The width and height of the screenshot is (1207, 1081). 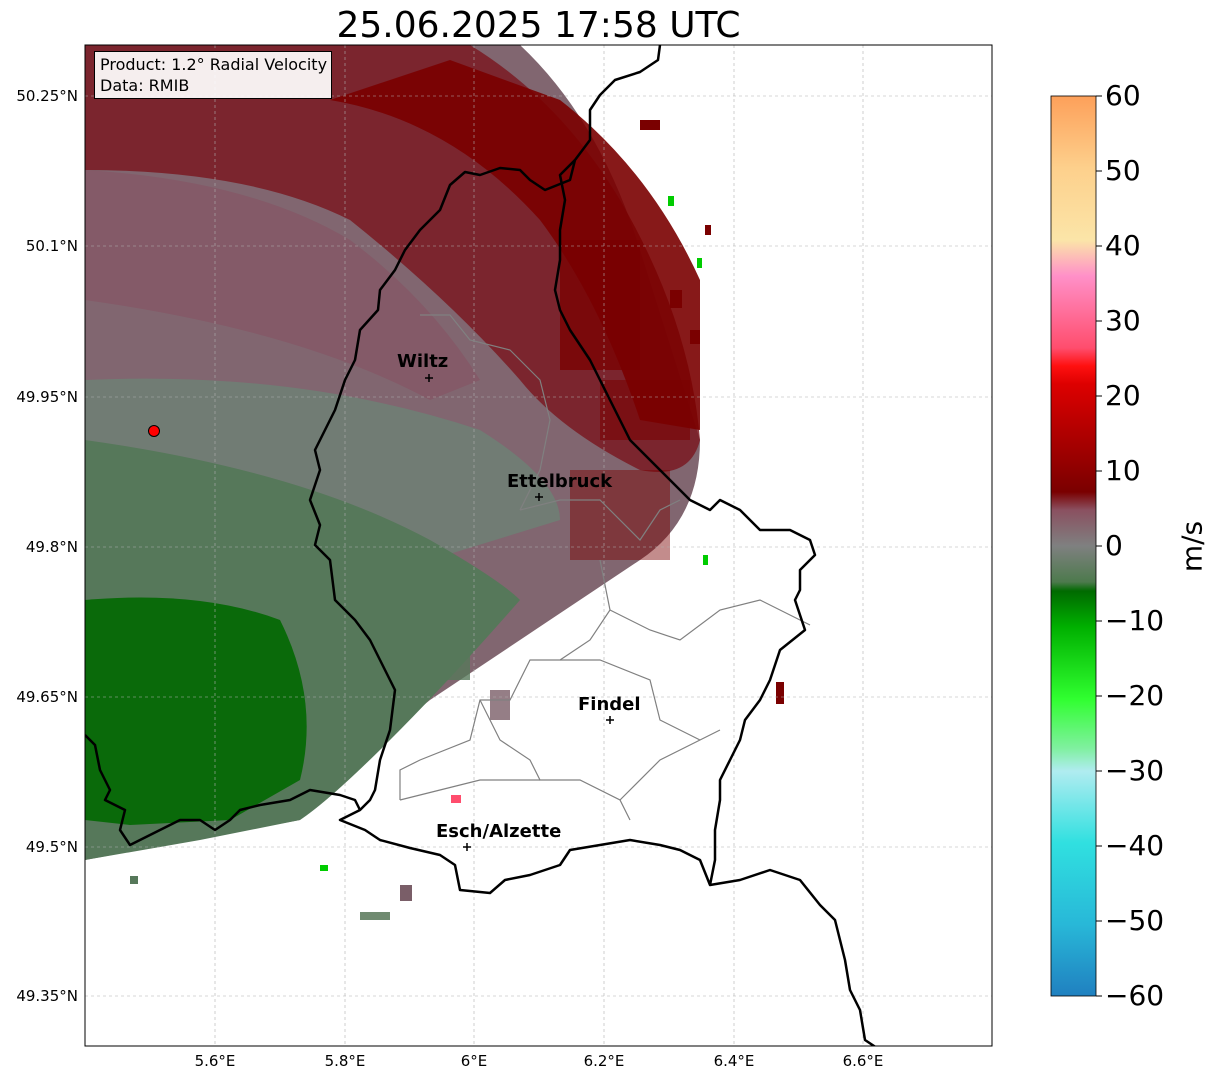 I want to click on lat-tick-label: 50.1°N, so click(x=51, y=246).